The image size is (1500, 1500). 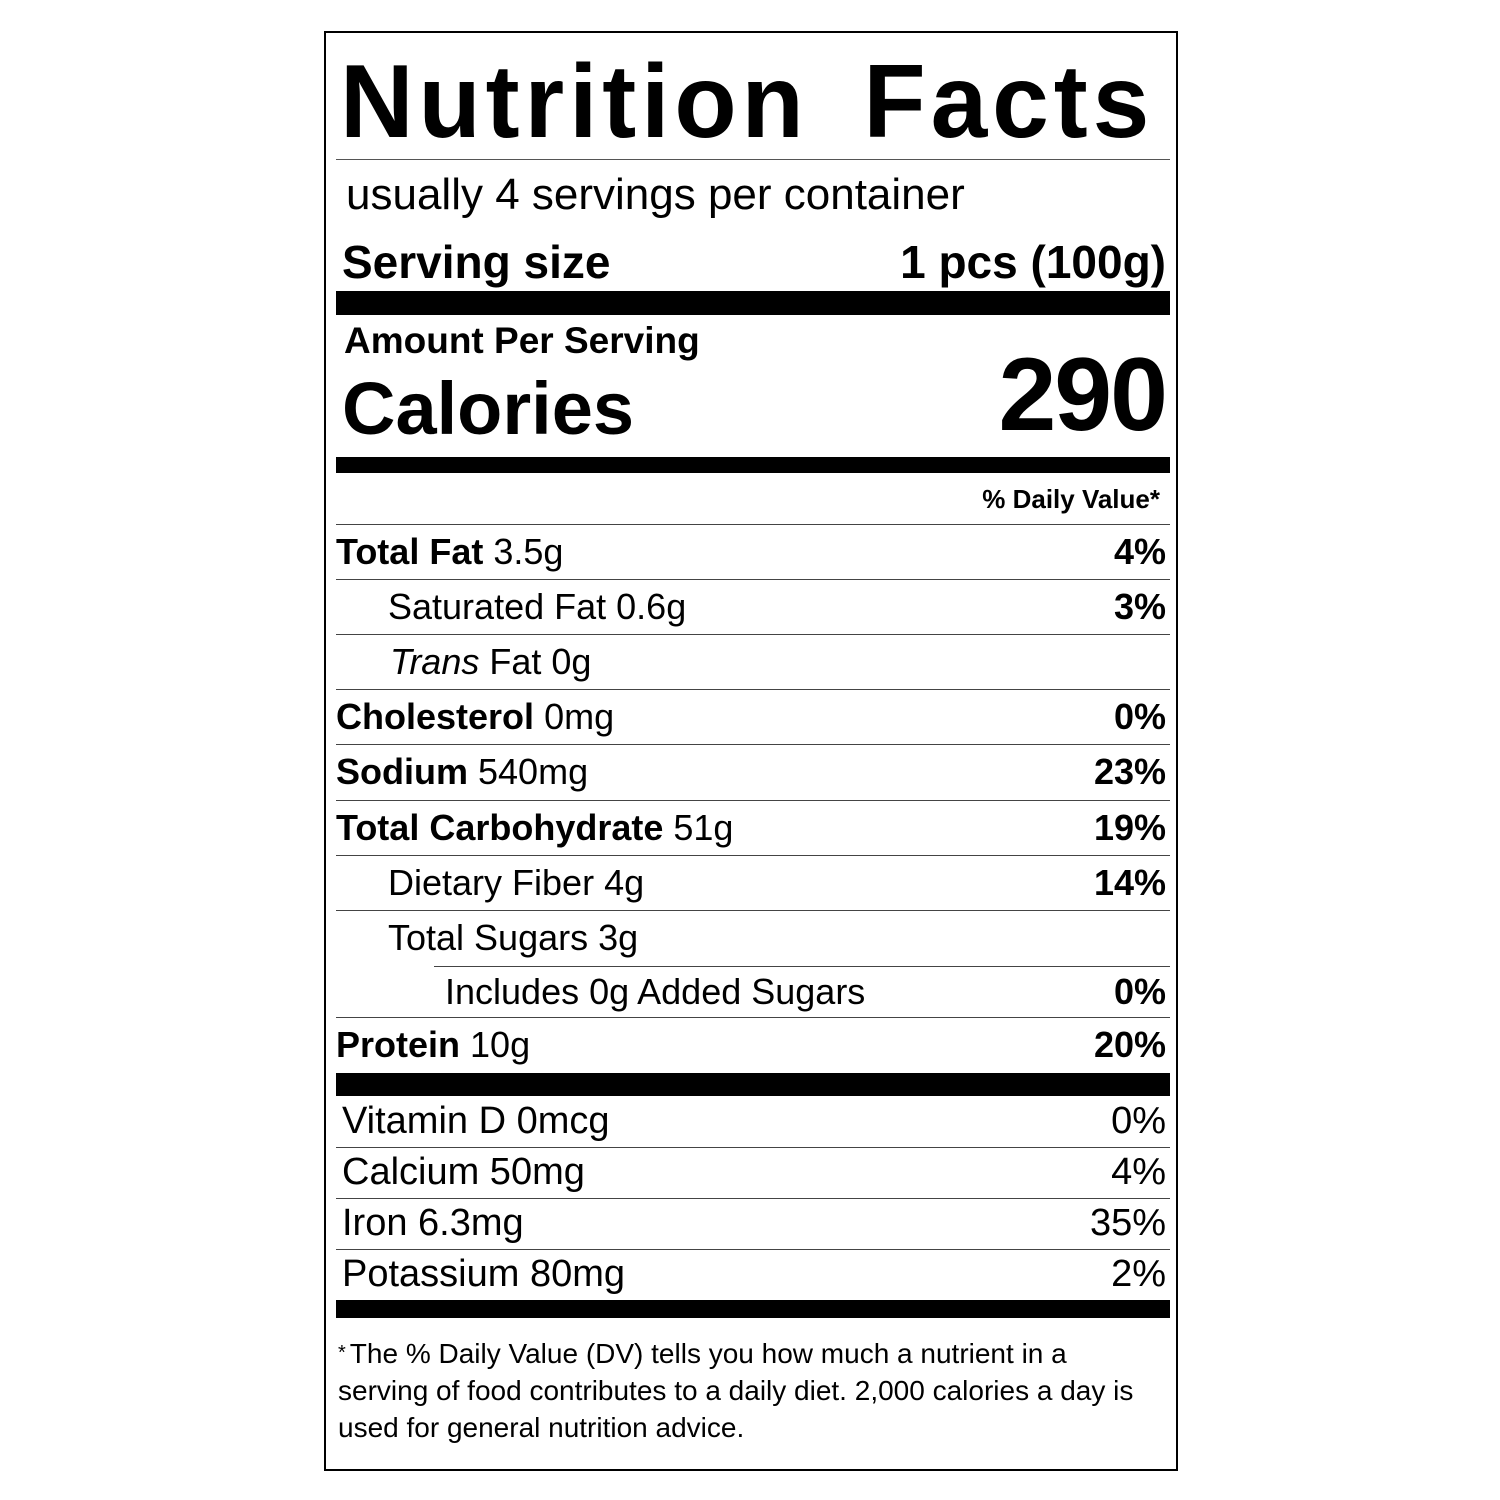 I want to click on amount-per-serving: Amount Per Serving, so click(x=522, y=340).